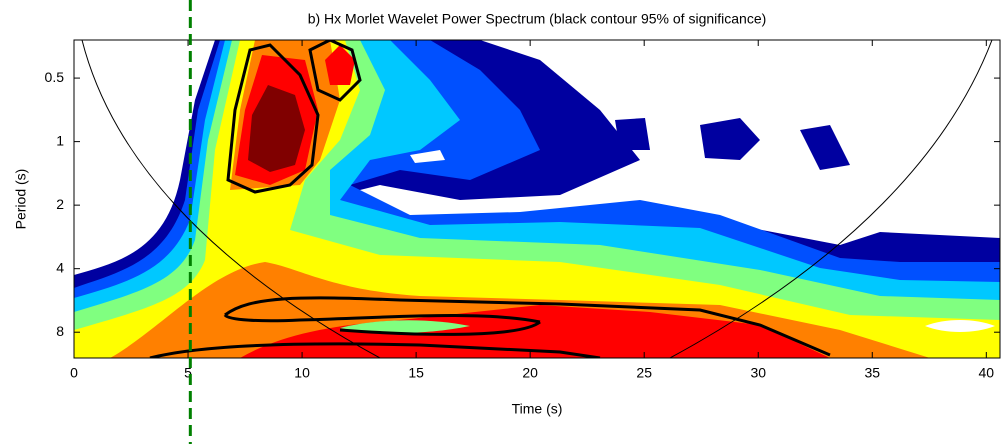 Image resolution: width=1001 pixels, height=444 pixels. Describe the element at coordinates (302, 373) in the screenshot. I see `x-tick-label: 10` at that location.